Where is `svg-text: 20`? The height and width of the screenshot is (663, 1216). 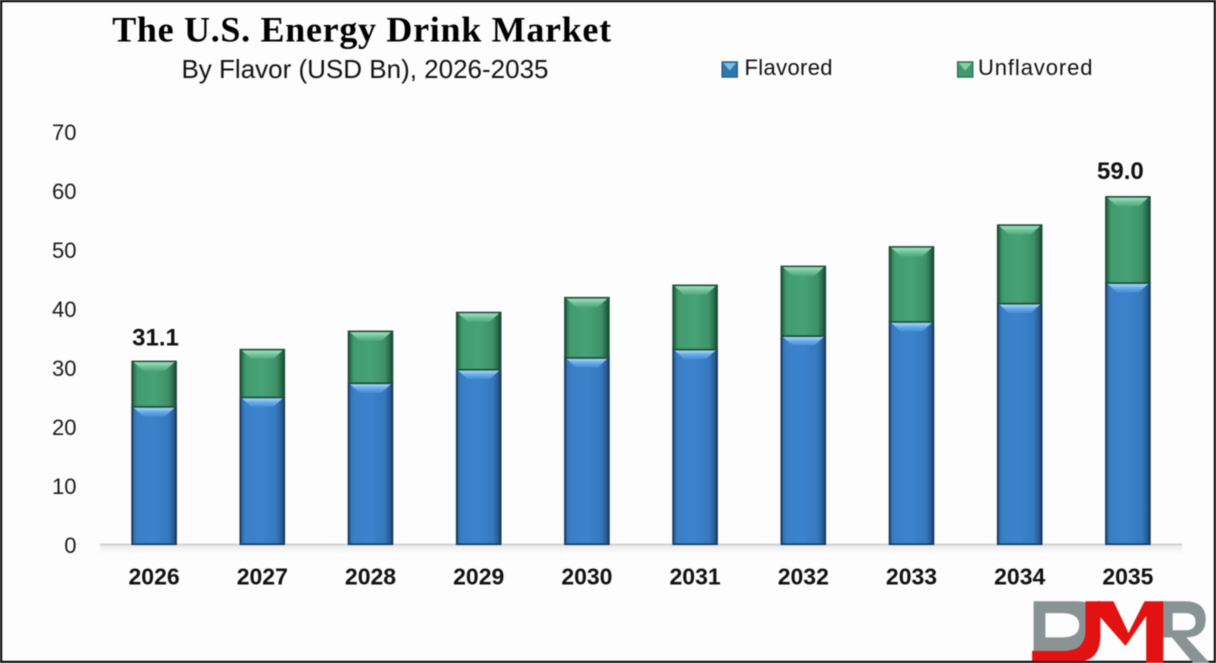
svg-text: 20 is located at coordinates (64, 427).